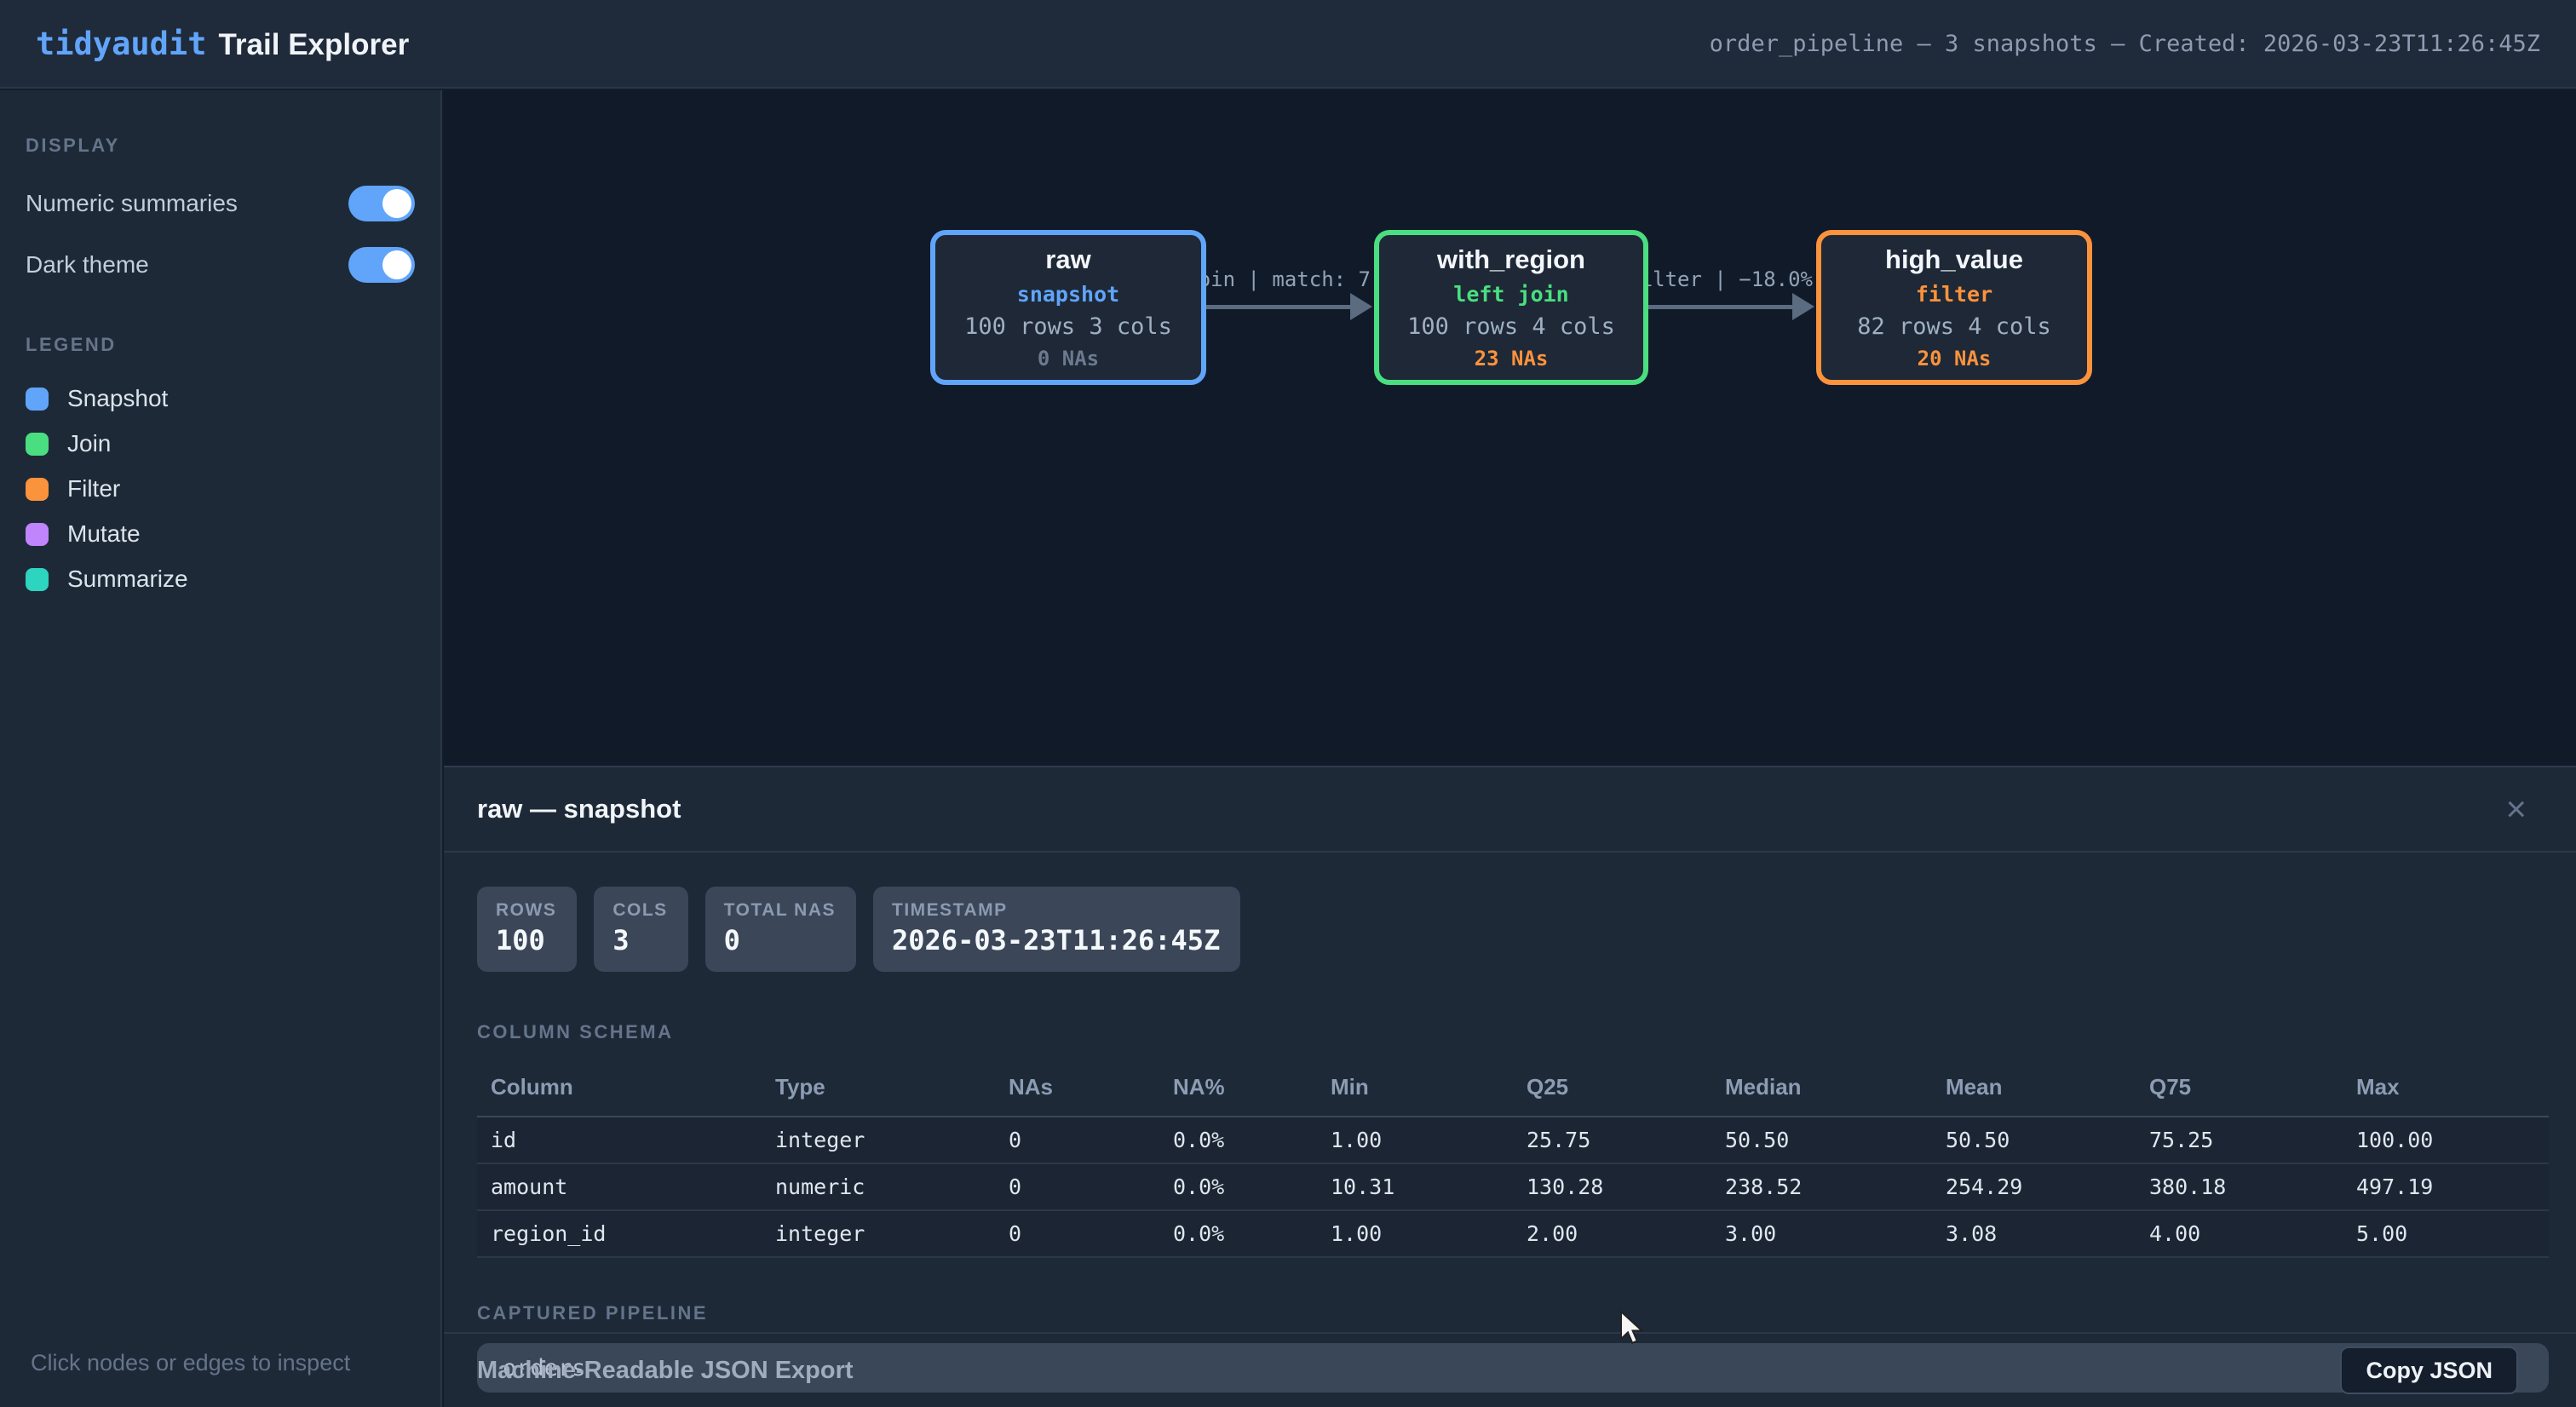  I want to click on stat-label: ROWS, so click(526, 910).